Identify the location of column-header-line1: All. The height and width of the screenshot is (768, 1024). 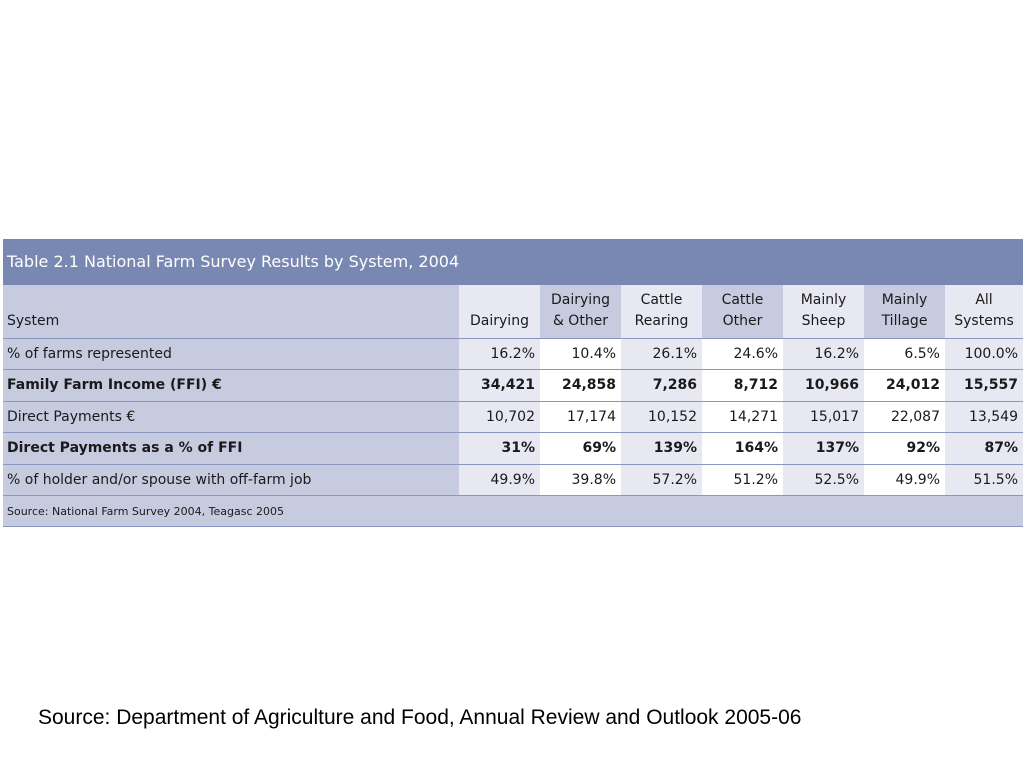
(984, 299).